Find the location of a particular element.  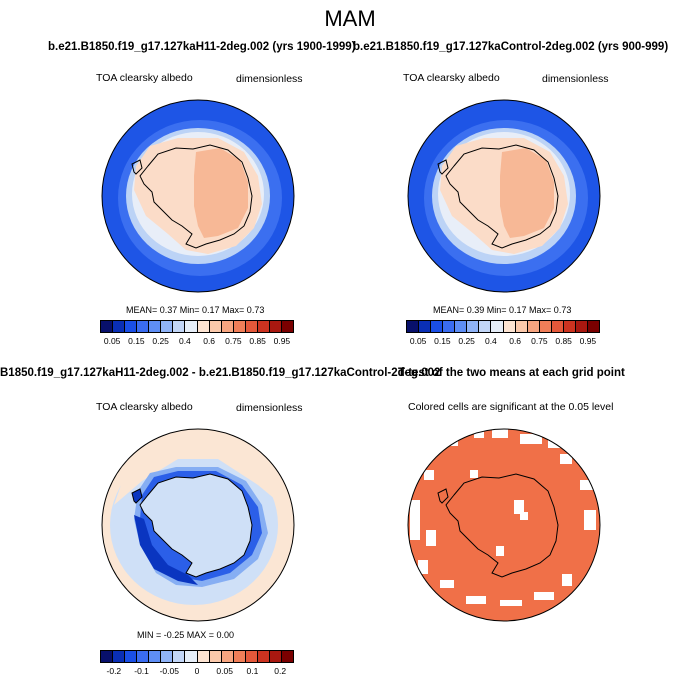

colorbar-top-right-ticks: 0.05 0.15 0.25 0.4 0.6 0.75 0.85 0.95 is located at coordinates (503, 342).